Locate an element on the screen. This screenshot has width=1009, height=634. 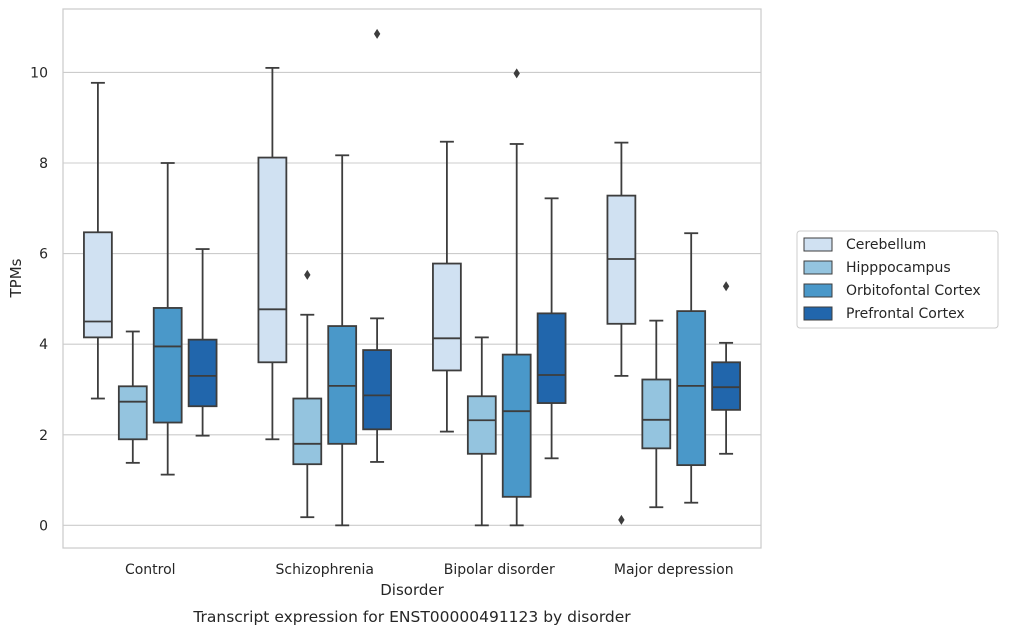
legend-label: Orbitofontal Cortex is located at coordinates (913, 291).